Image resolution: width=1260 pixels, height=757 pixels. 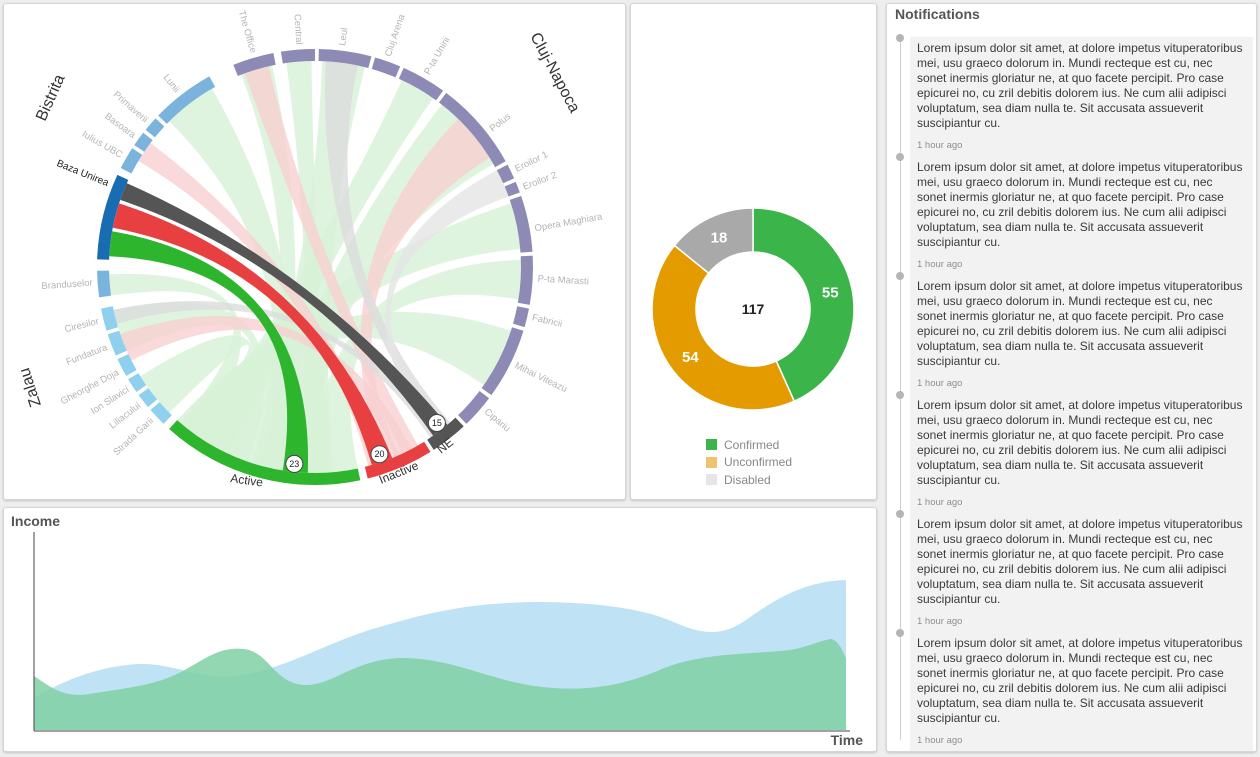 I want to click on arc-liliacului, so click(x=148, y=398).